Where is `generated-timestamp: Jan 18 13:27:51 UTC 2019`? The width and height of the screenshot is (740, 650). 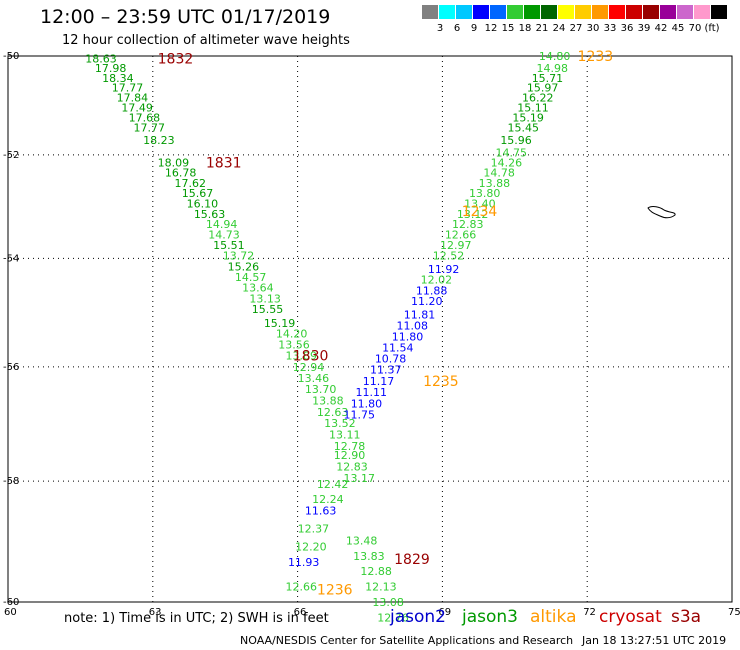 generated-timestamp: Jan 18 13:27:51 UTC 2019 is located at coordinates (654, 640).